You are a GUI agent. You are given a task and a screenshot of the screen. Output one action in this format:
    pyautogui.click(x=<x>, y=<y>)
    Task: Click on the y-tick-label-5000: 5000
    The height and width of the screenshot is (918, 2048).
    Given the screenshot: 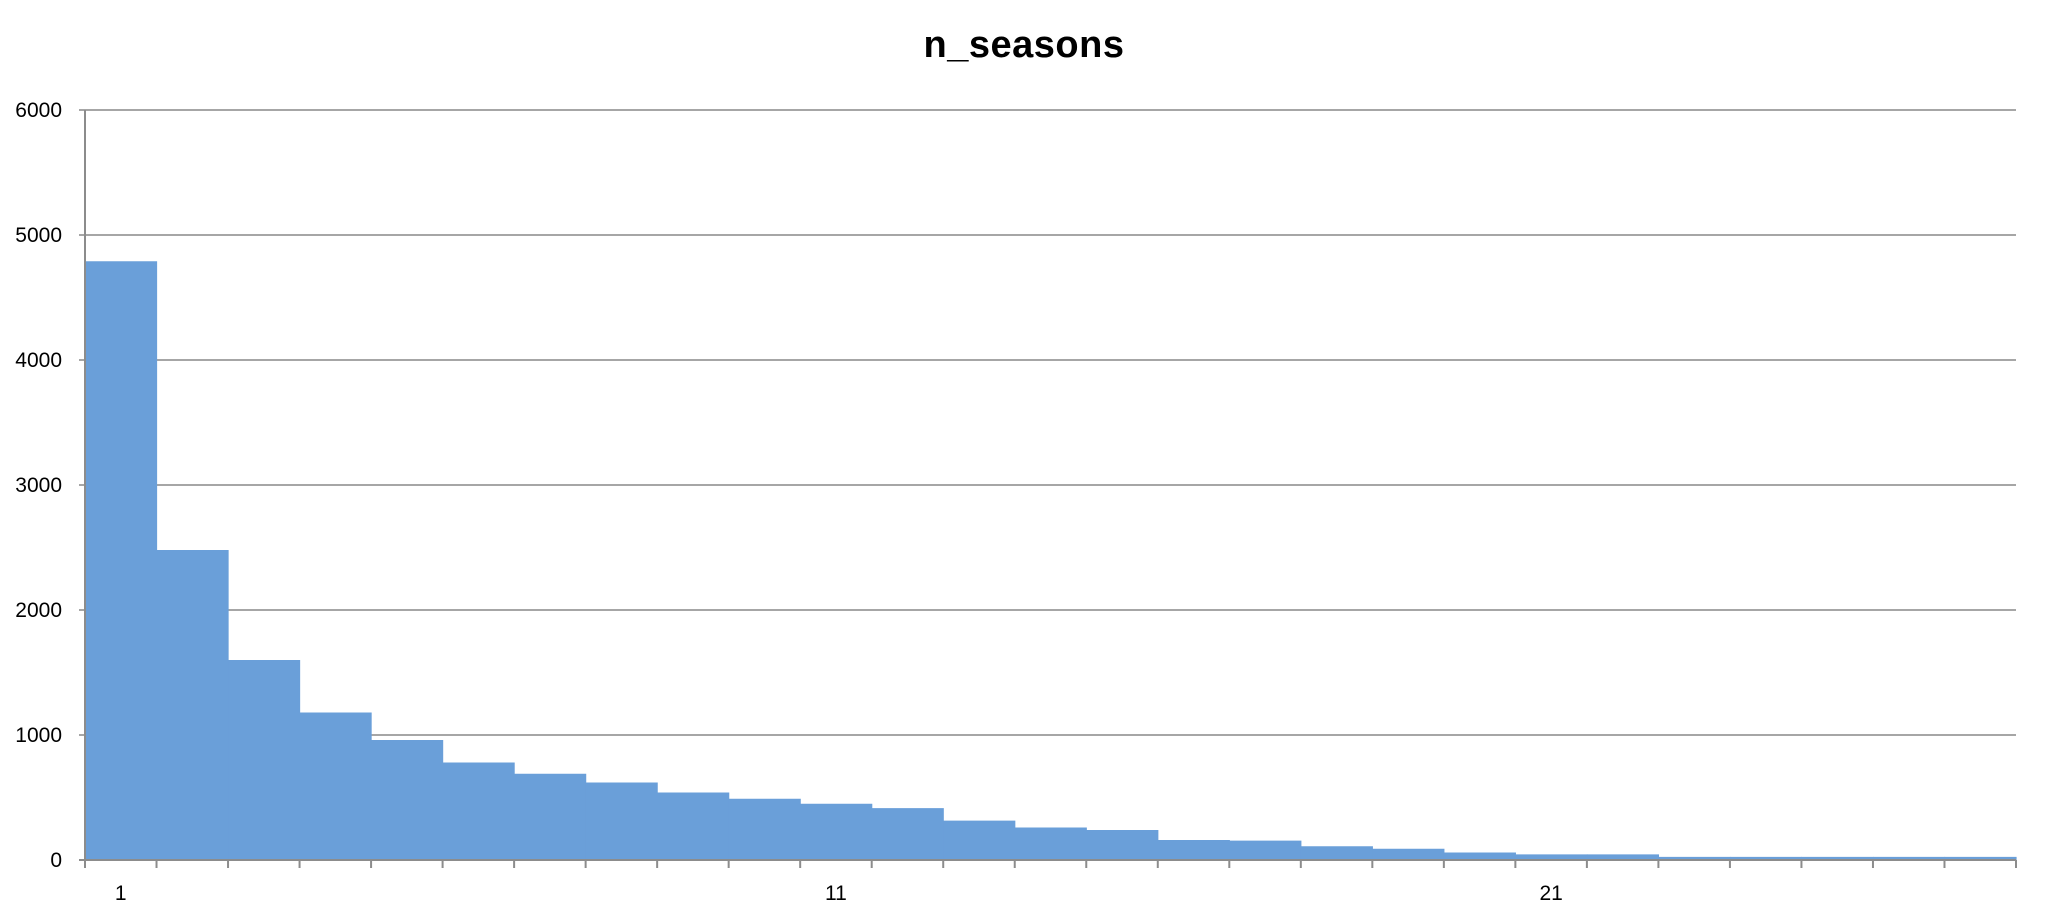 What is the action you would take?
    pyautogui.click(x=38, y=235)
    